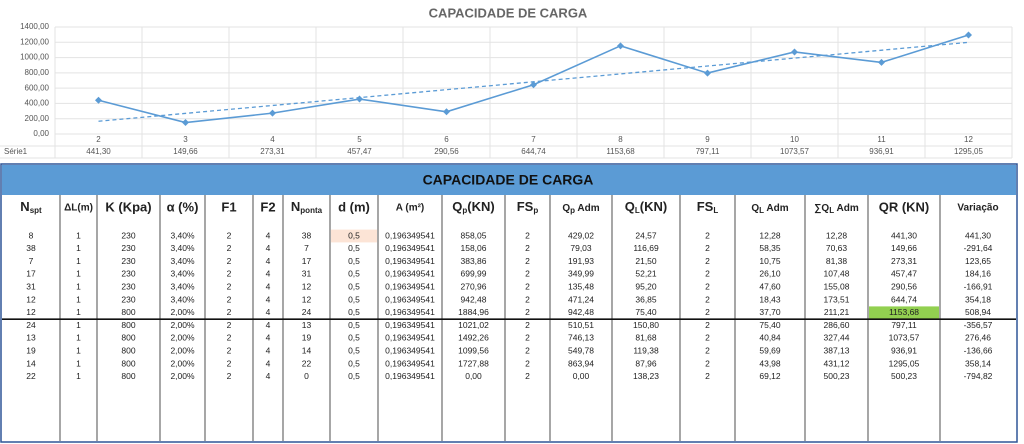 Image resolution: width=1024 pixels, height=444 pixels. What do you see at coordinates (581, 376) in the screenshot?
I see `table-cell: 0,00` at bounding box center [581, 376].